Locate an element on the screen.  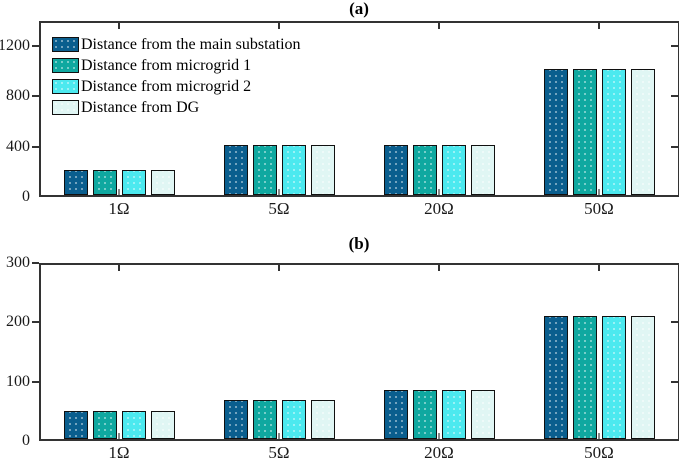
legend-label: Distance from microgrid 2 is located at coordinates (166, 86).